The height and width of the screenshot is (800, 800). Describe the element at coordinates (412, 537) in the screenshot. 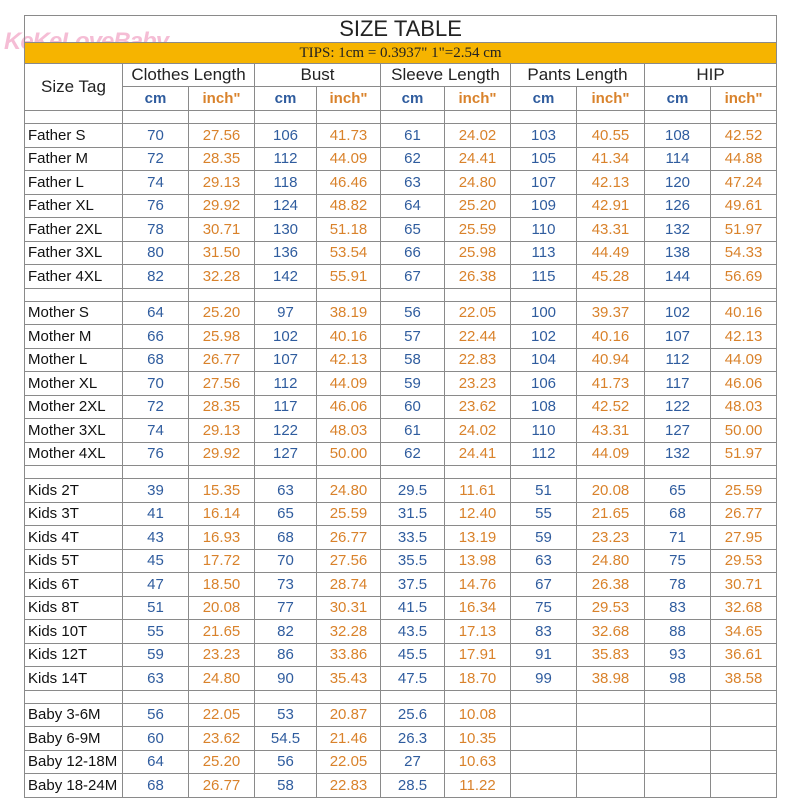

I see `measurement: 33.5` at that location.